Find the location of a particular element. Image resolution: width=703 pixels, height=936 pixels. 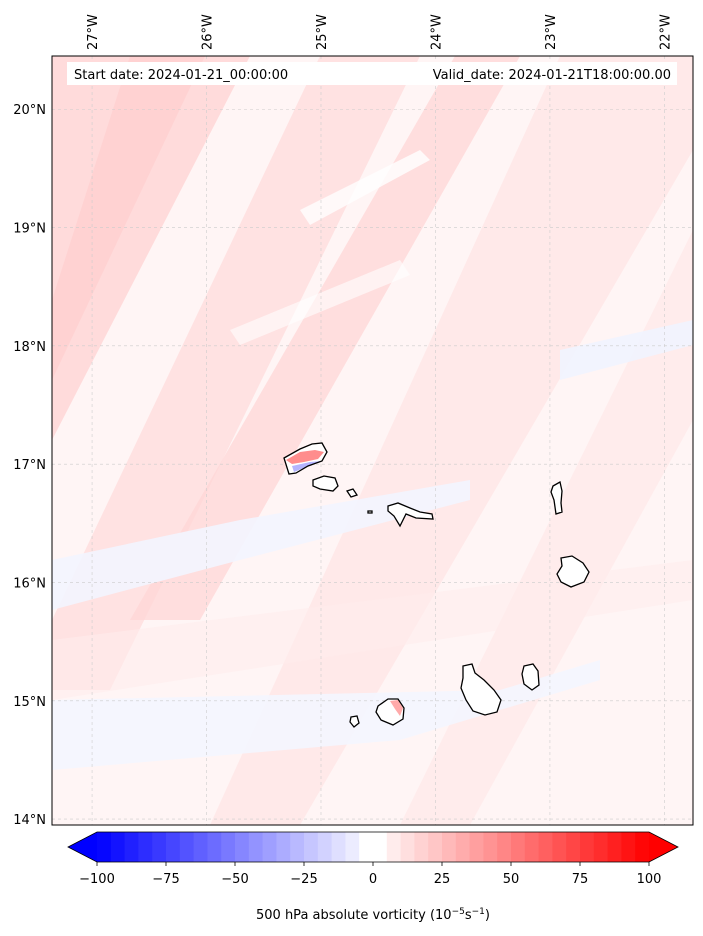

lon-tick-label: 22°W is located at coordinates (665, 32).